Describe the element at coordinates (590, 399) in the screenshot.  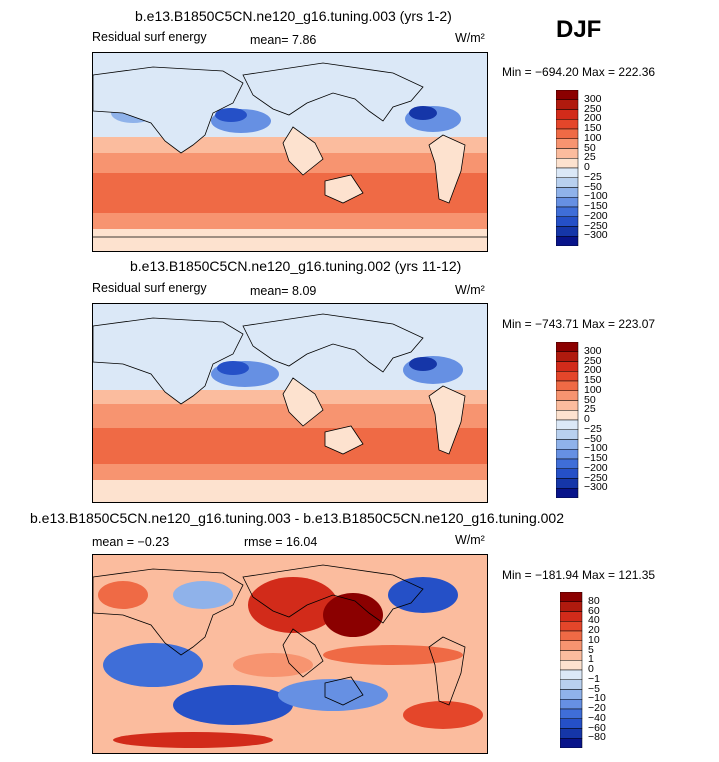
I see `colorbar-tick-label: 50` at that location.